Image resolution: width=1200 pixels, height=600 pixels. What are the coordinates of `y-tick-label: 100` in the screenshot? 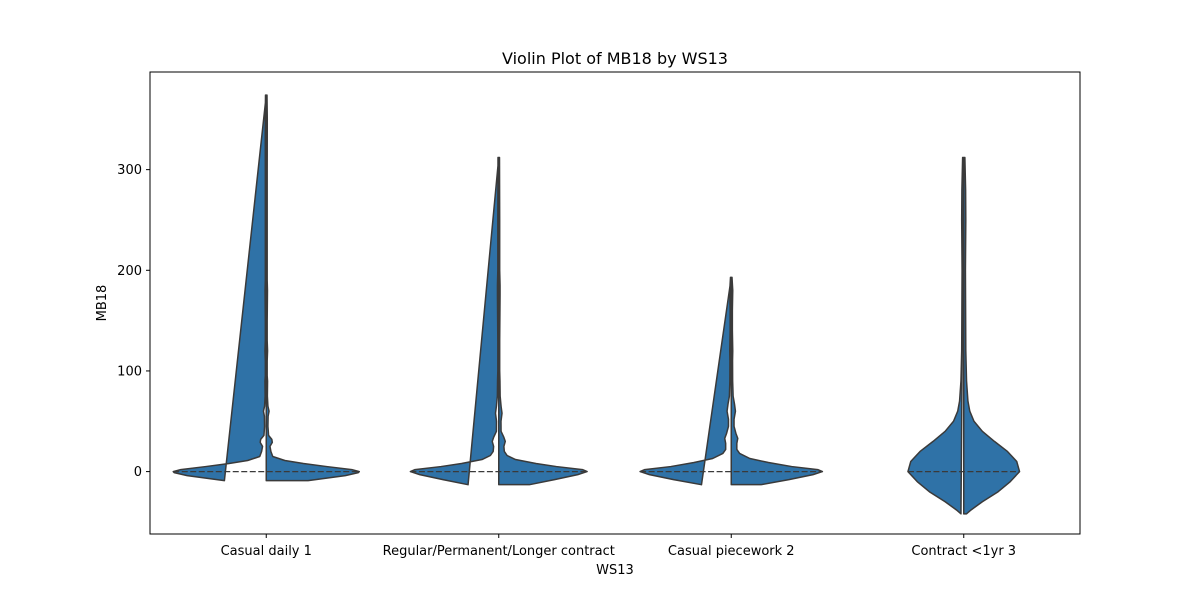 It's located at (129, 371).